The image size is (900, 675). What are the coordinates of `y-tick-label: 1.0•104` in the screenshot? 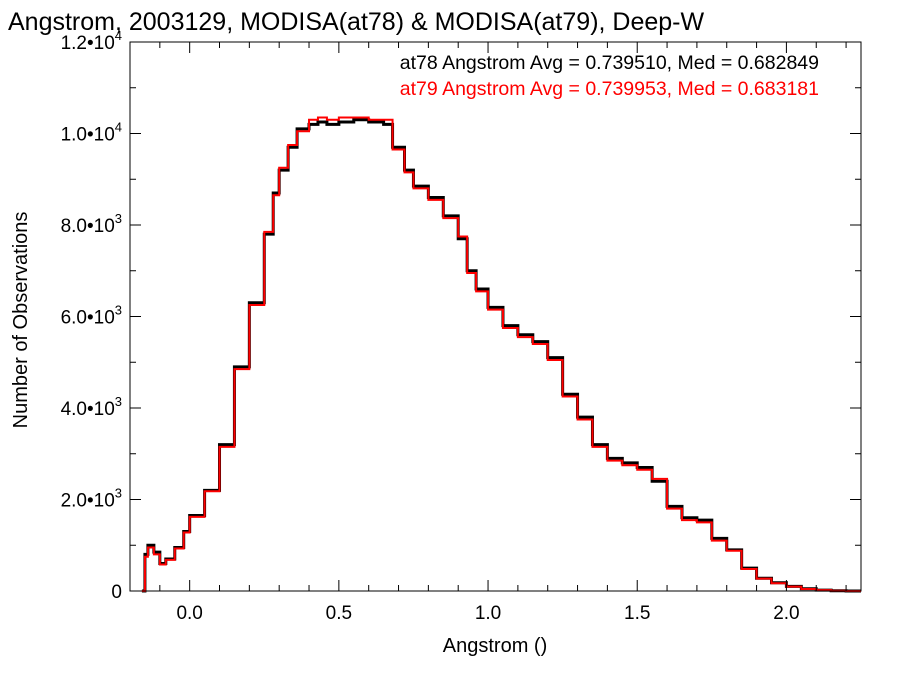 It's located at (91, 133).